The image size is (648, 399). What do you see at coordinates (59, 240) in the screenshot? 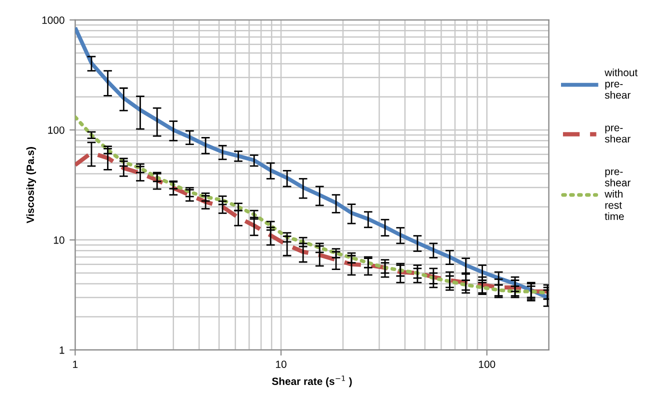
I see `y-tick-label: 10` at bounding box center [59, 240].